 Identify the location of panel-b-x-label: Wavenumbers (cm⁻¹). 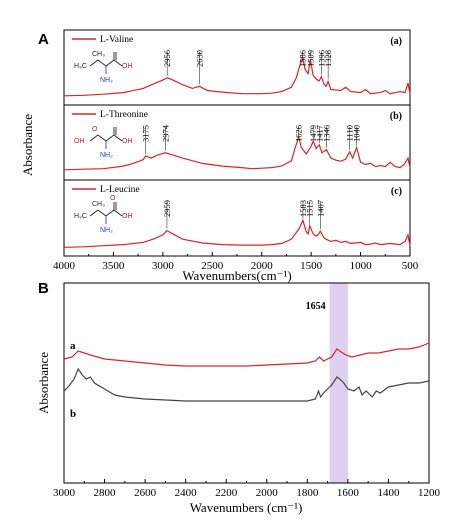
(246, 507).